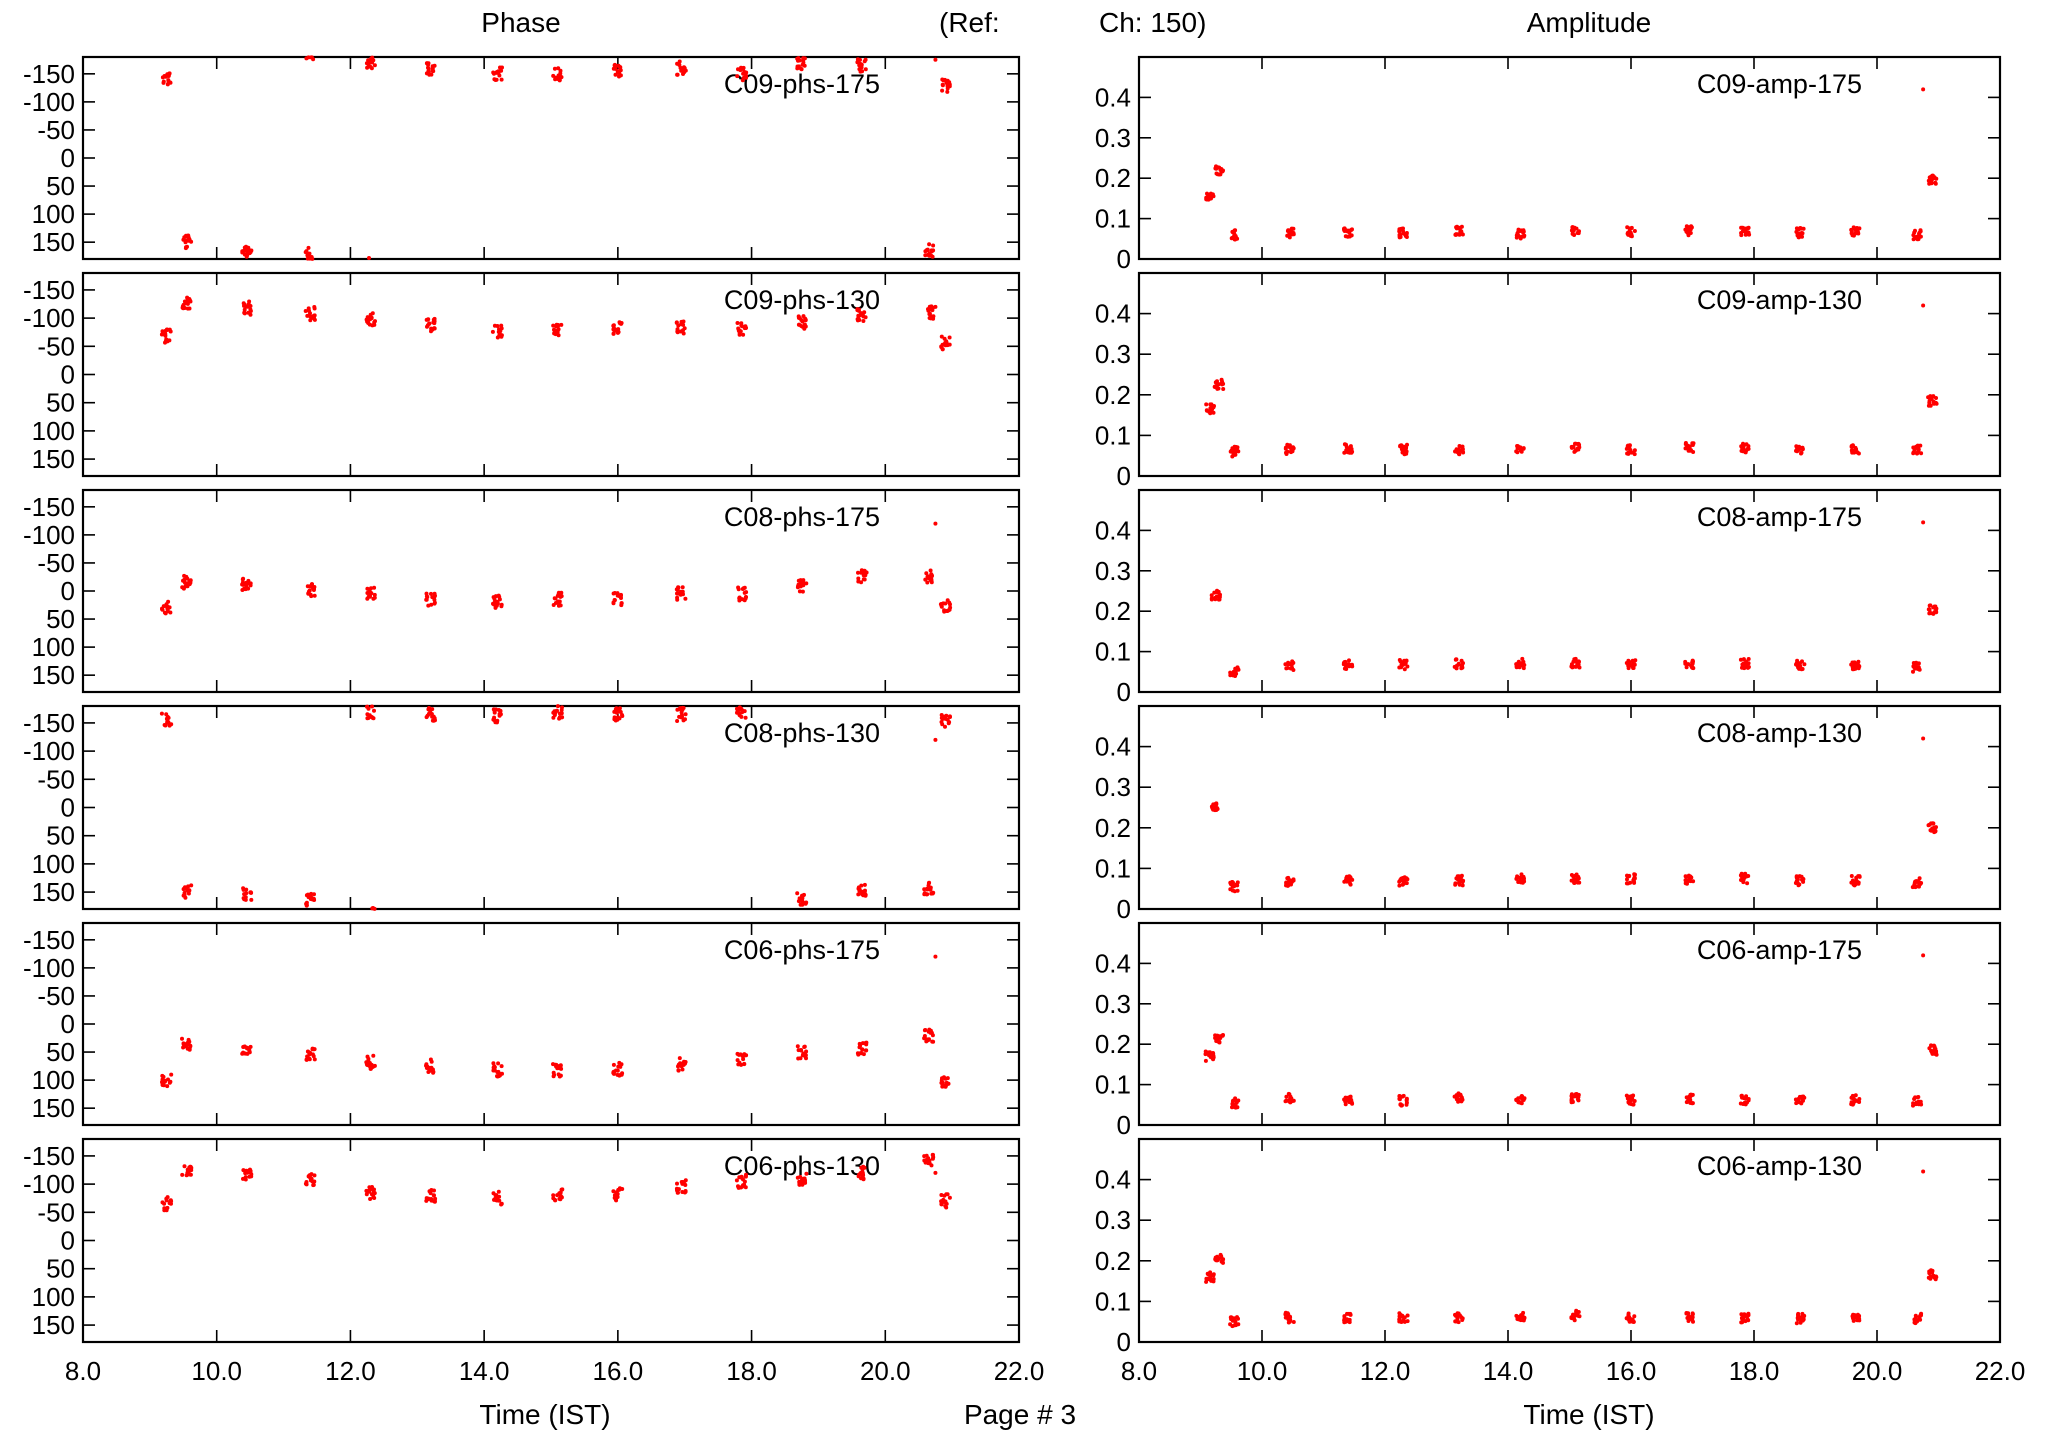  Describe the element at coordinates (53, 242) in the screenshot. I see `y-tick-label: 150` at that location.